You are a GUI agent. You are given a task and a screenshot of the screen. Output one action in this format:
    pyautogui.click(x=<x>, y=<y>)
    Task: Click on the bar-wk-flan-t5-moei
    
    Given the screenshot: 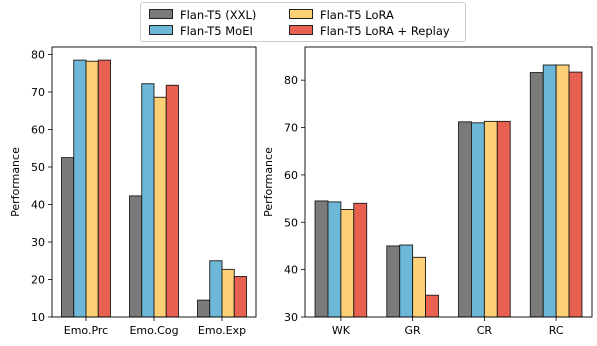 What is the action you would take?
    pyautogui.click(x=334, y=259)
    